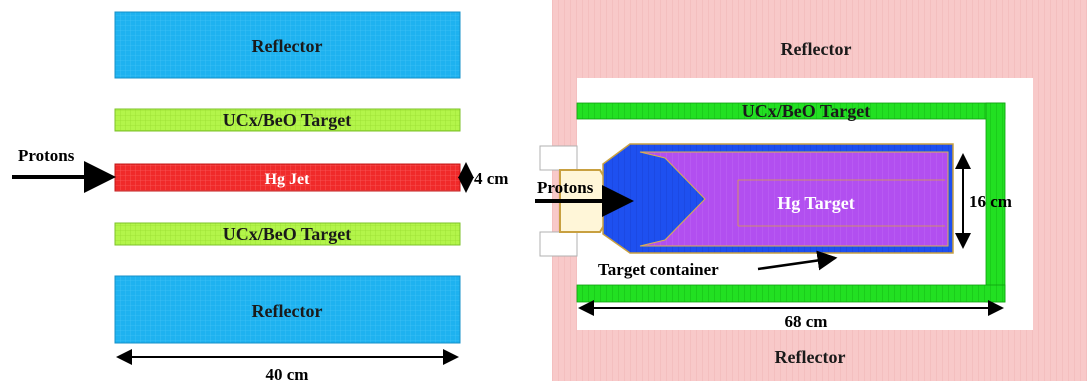 The height and width of the screenshot is (381, 1087). I want to click on left-target-top, so click(287, 120).